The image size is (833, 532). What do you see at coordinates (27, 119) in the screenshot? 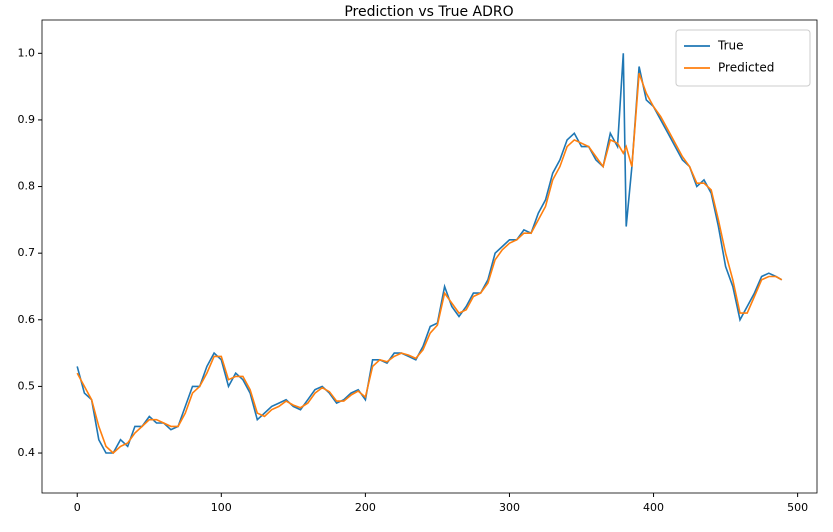
I see `y-tick-label: 0.9` at bounding box center [27, 119].